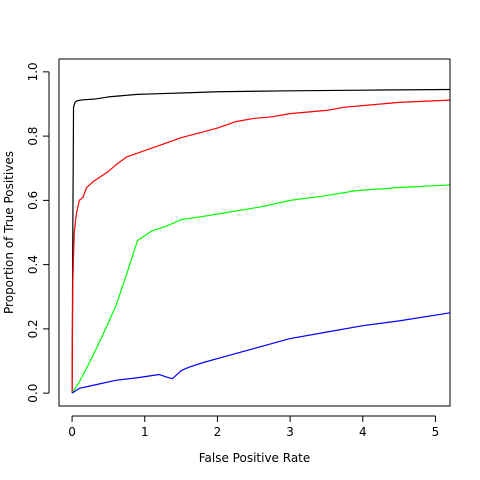  I want to click on x-tick-label: 3, so click(290, 432).